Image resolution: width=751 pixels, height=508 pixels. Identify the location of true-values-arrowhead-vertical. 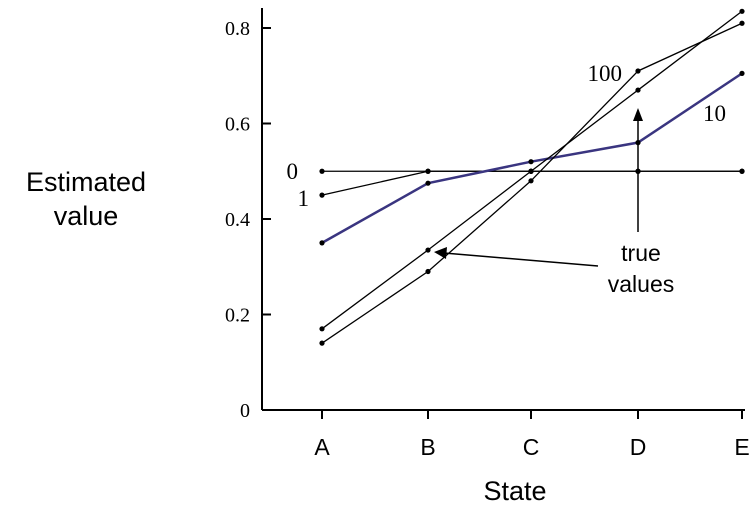
(638, 114).